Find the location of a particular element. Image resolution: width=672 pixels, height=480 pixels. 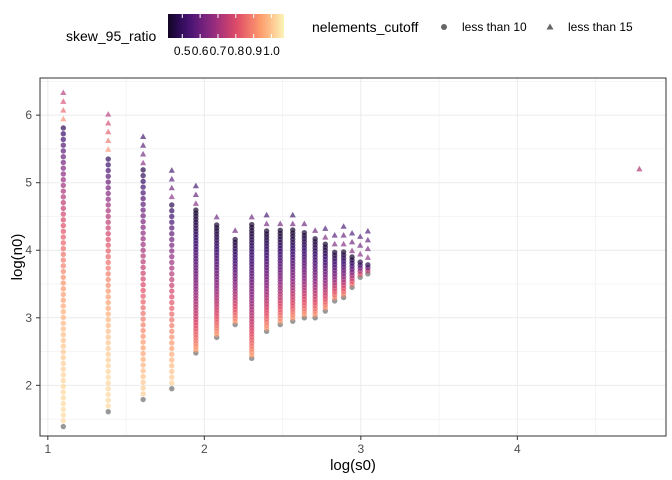

colorbar-tick-label: 0.9 is located at coordinates (253, 51).